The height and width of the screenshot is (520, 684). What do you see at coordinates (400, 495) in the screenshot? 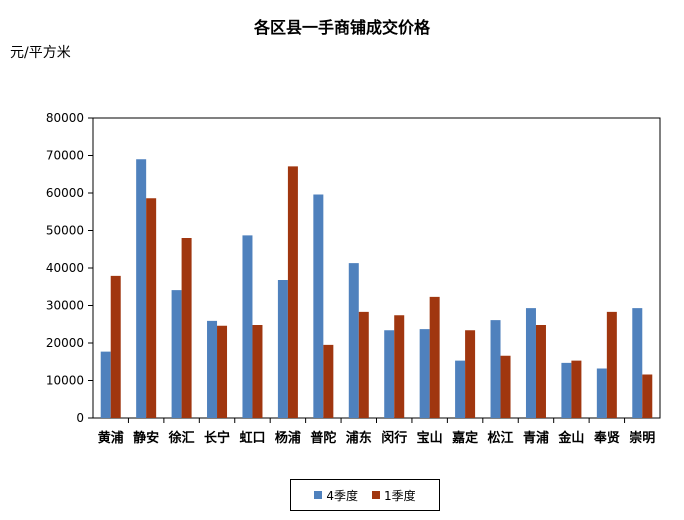
I see `legend-label-series-2: 1季度` at bounding box center [400, 495].